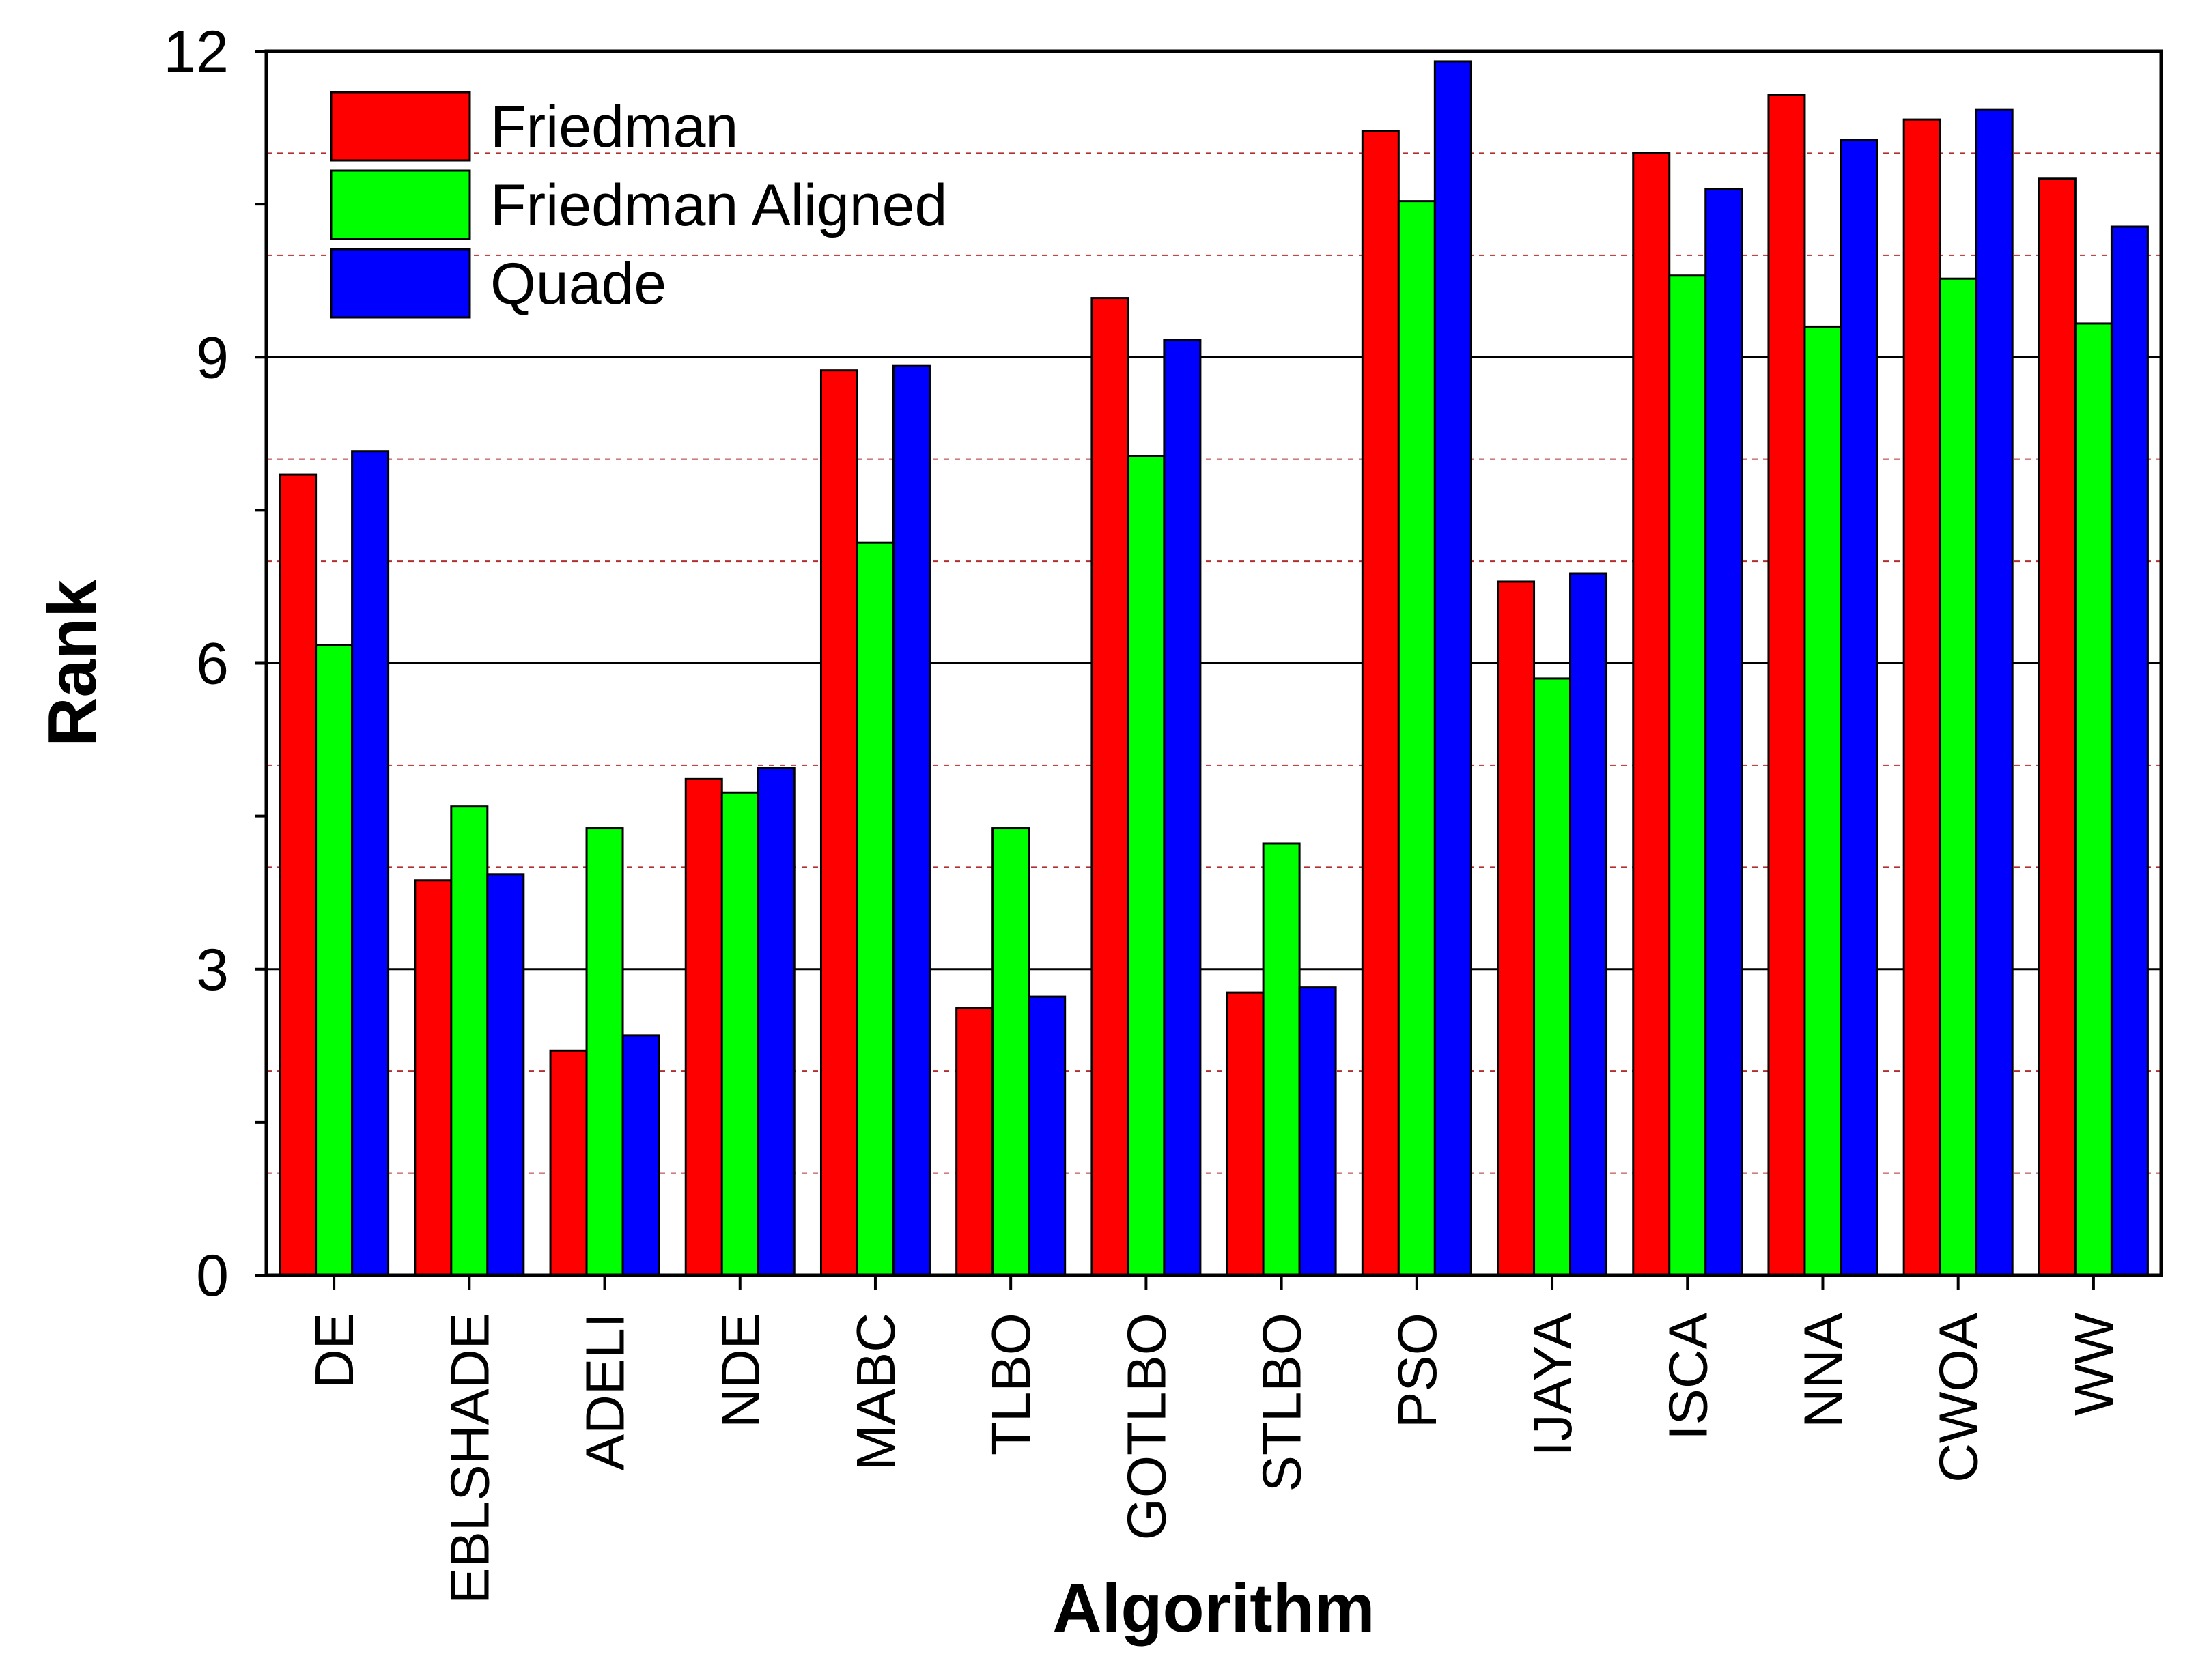 The width and height of the screenshot is (2196, 1680). What do you see at coordinates (1553, 977) in the screenshot?
I see `bar-ijaya-friedman-aligned` at bounding box center [1553, 977].